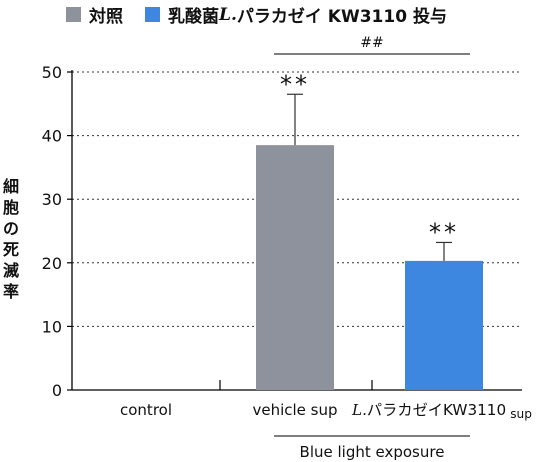 Image resolution: width=536 pixels, height=462 pixels. I want to click on x-category-label-2: vehicle sup, so click(294, 410).